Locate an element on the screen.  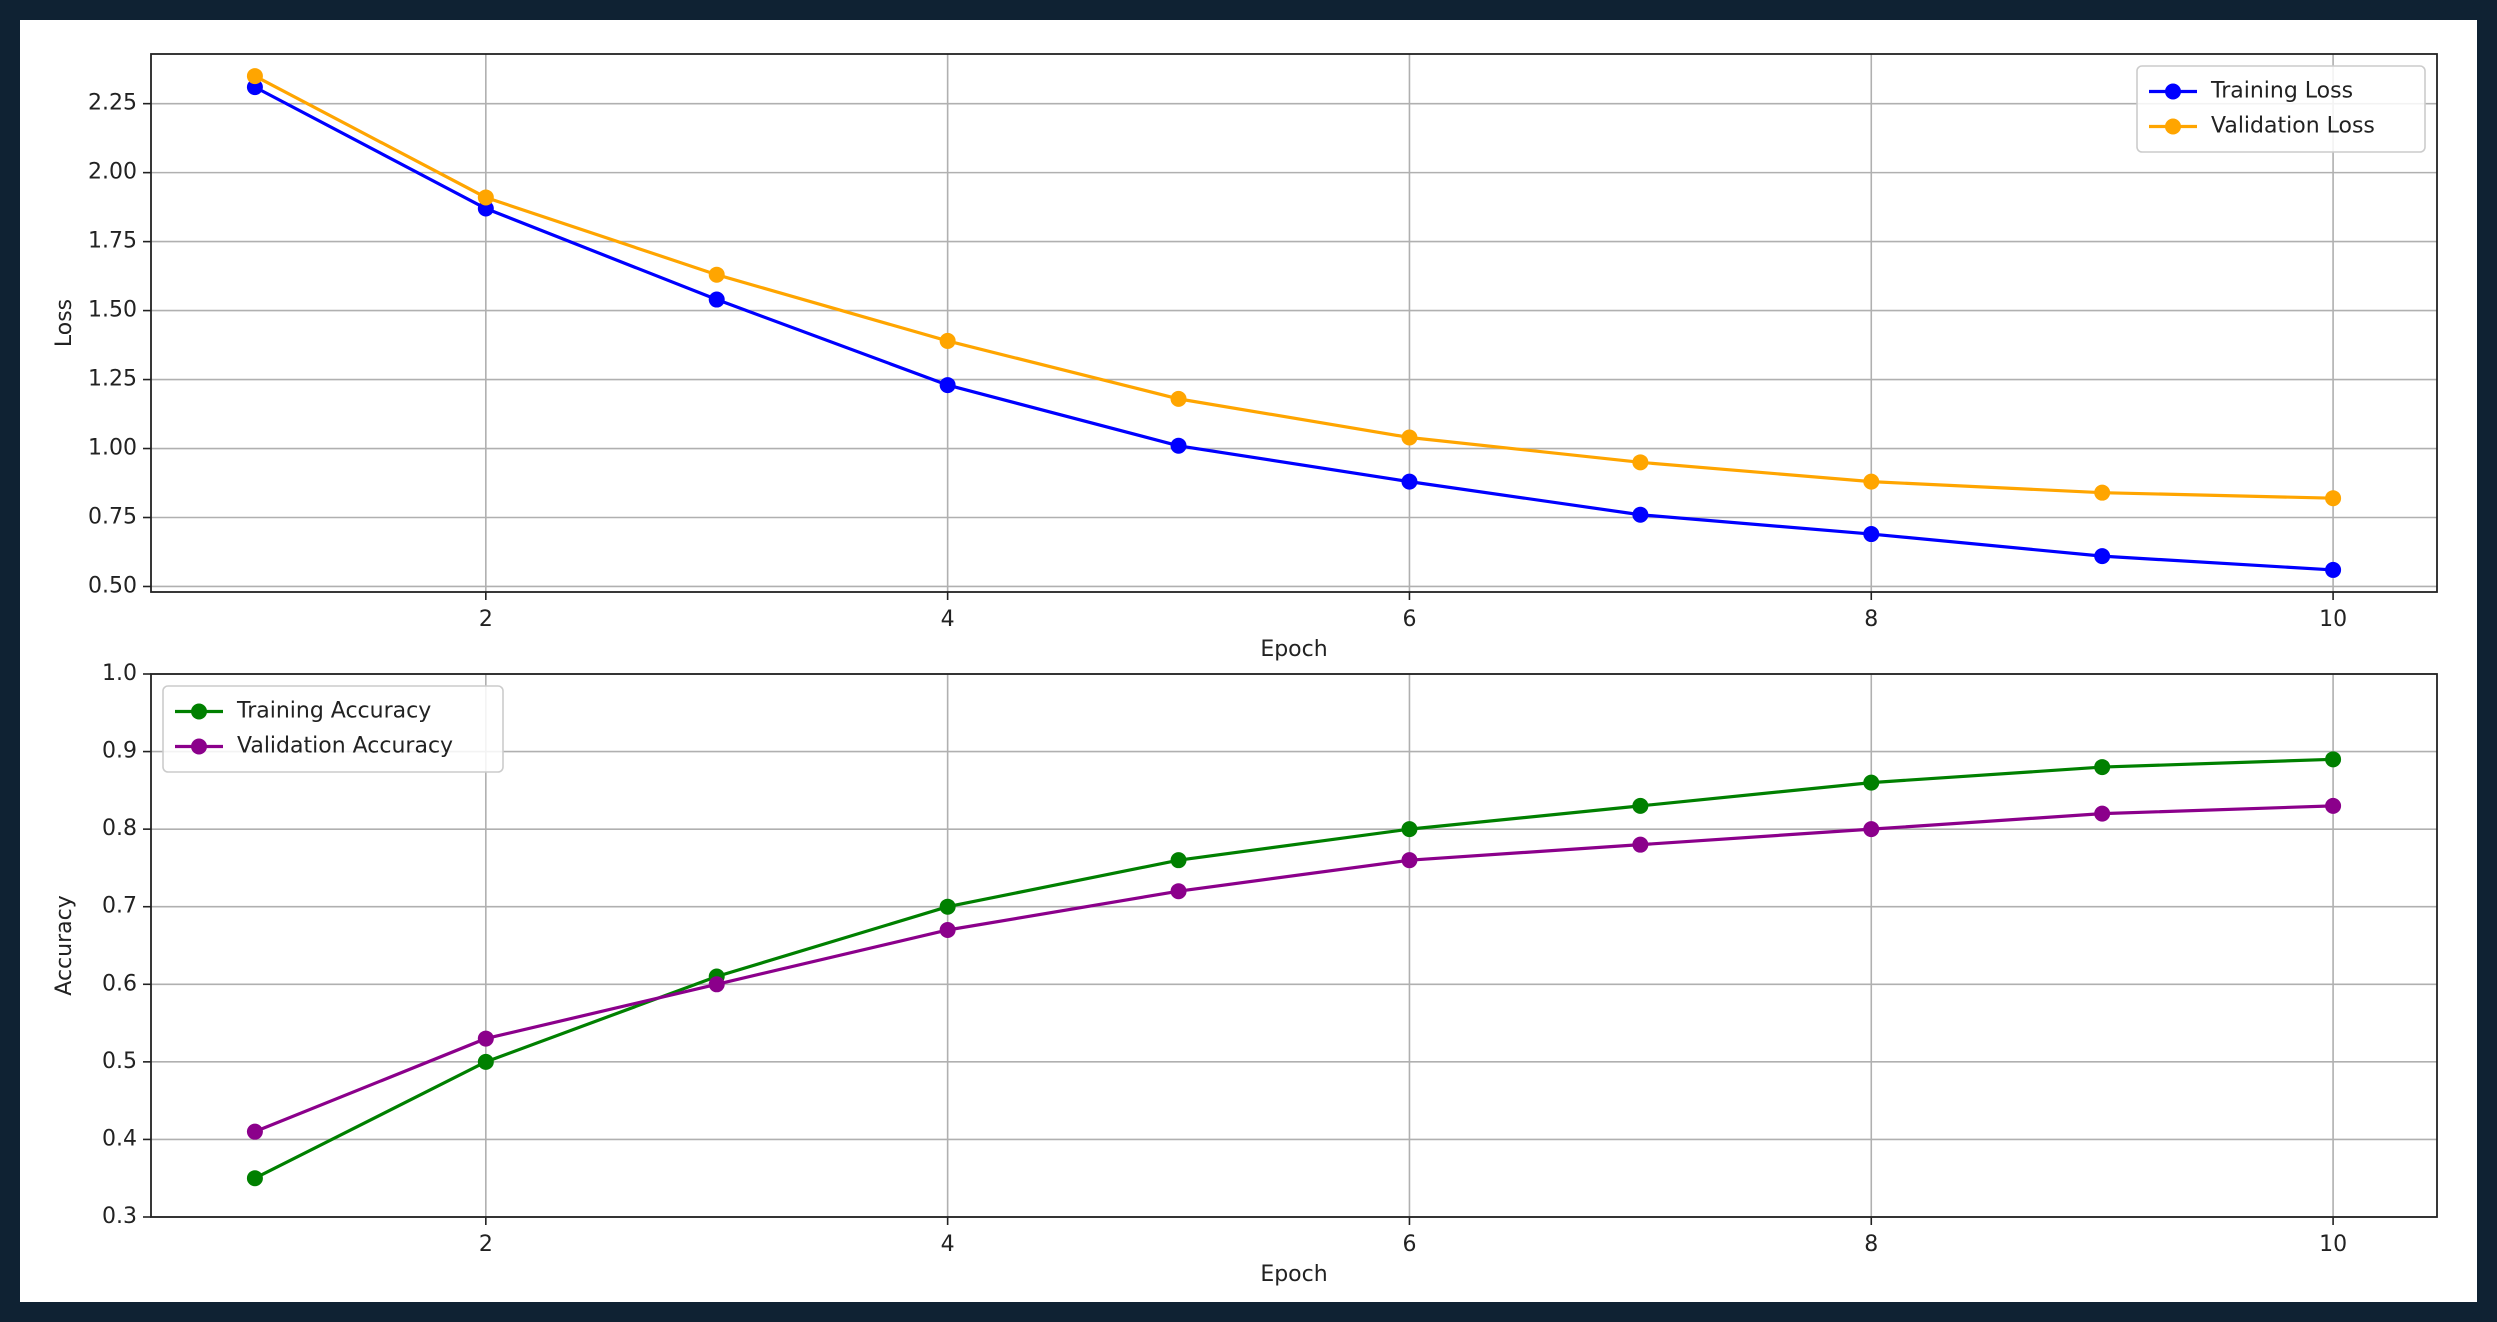
y-tick-label: 0.7 is located at coordinates (119, 906).